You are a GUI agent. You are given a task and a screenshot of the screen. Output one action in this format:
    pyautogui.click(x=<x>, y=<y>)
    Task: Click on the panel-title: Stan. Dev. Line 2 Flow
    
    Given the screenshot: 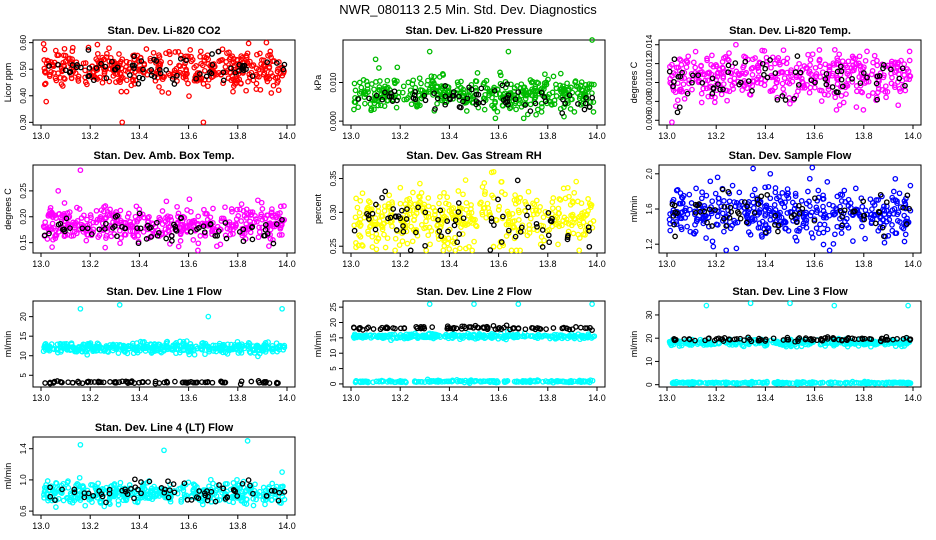 What is the action you would take?
    pyautogui.click(x=474, y=292)
    